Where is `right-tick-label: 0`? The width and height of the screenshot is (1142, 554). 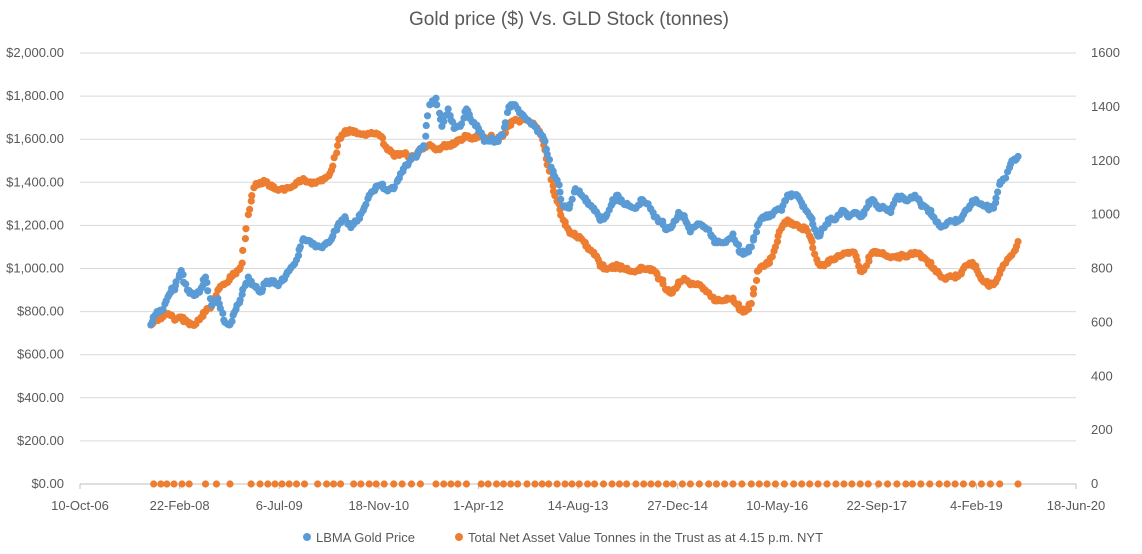
right-tick-label: 0 is located at coordinates (1094, 483).